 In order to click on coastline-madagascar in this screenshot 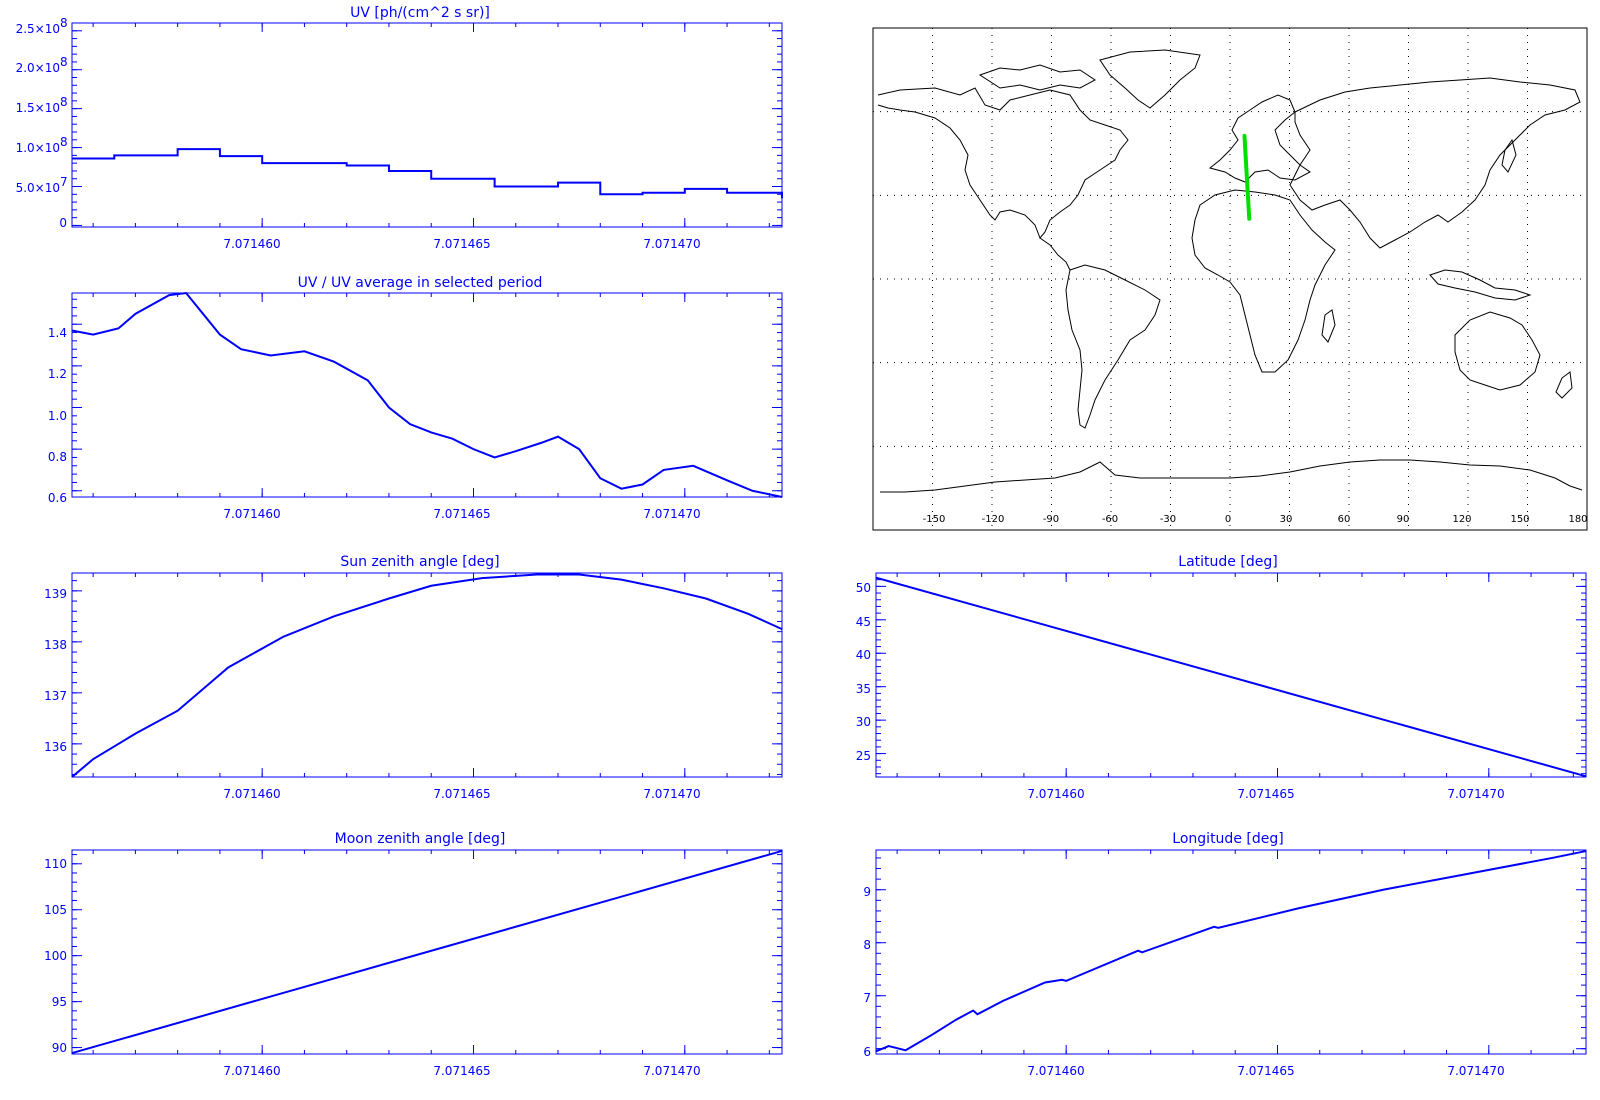, I will do `click(1328, 326)`.